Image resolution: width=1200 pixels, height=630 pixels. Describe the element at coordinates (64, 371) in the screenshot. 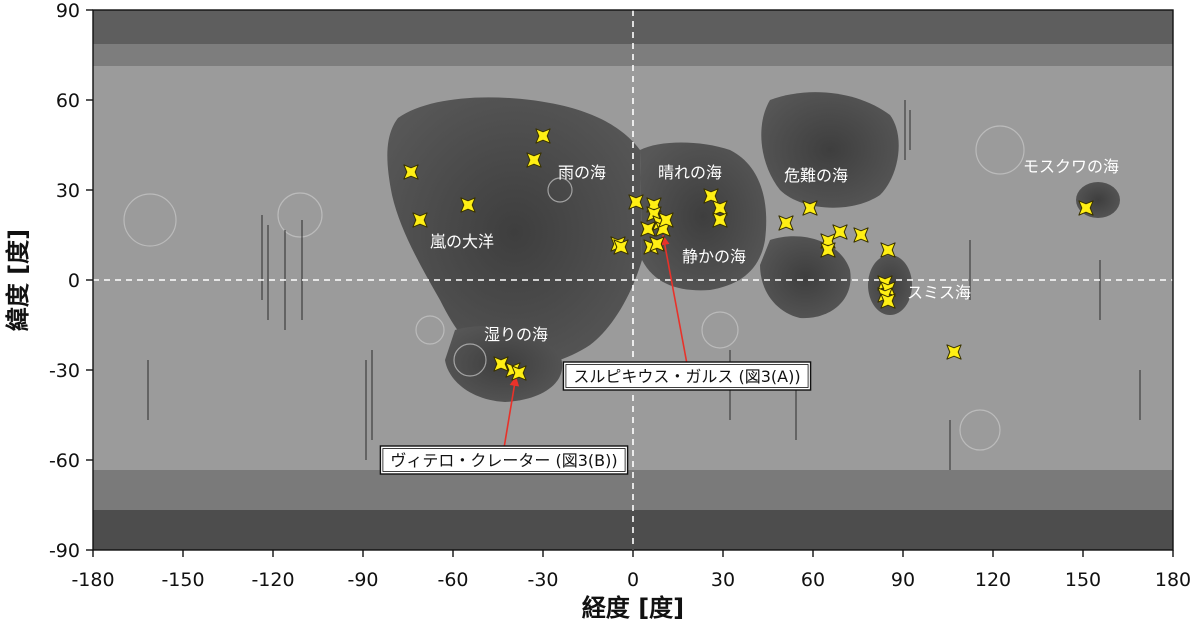

I see `y-tick-label: -30` at that location.